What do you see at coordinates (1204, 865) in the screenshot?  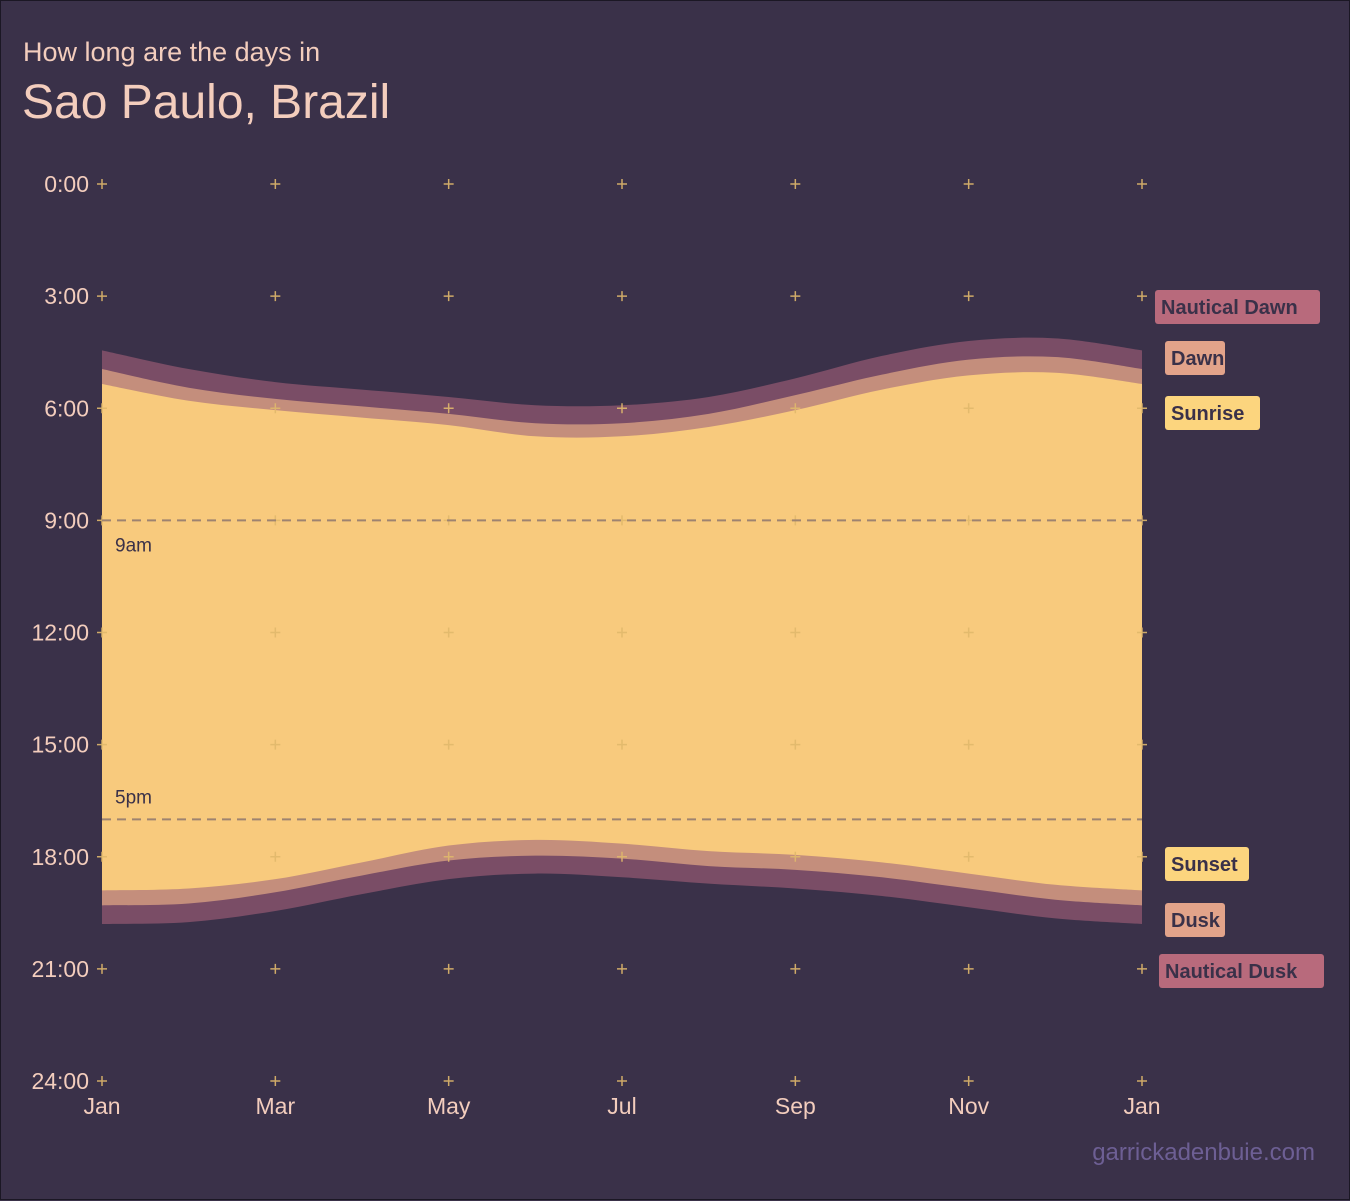 I see `series-label: Sunset` at bounding box center [1204, 865].